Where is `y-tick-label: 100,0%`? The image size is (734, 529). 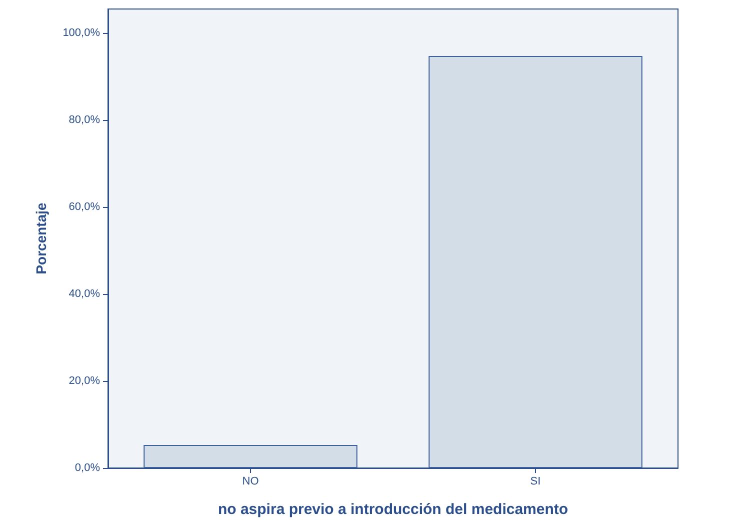
y-tick-label: 100,0% is located at coordinates (81, 32).